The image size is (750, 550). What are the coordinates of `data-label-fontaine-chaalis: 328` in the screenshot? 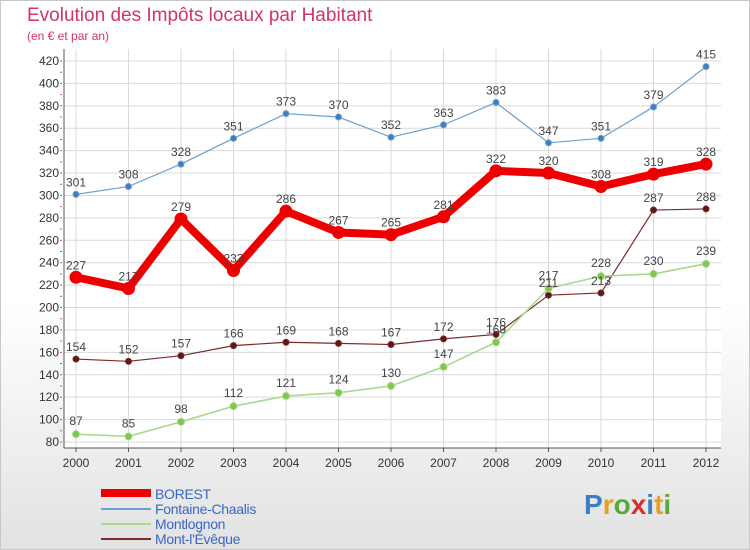 It's located at (181, 152).